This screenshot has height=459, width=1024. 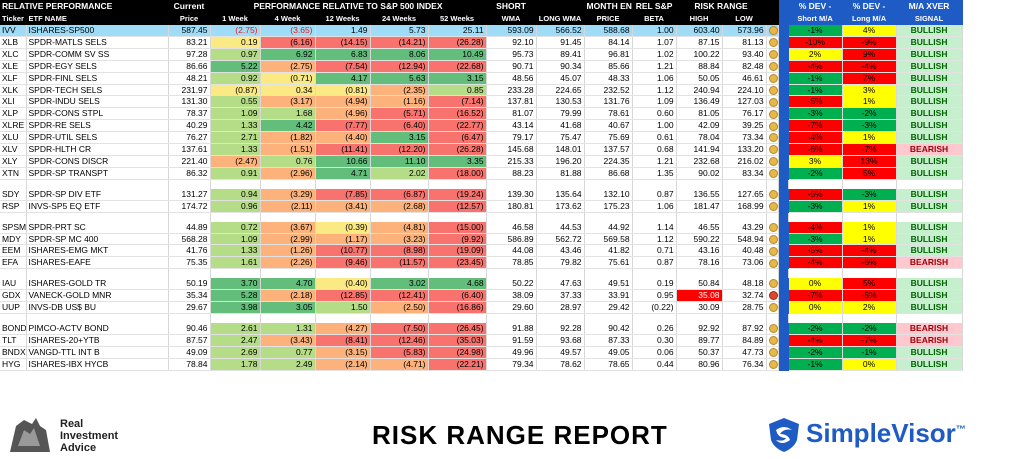 What do you see at coordinates (97, 307) in the screenshot?
I see `etf-name-cell: INVS-DB US$ BU` at bounding box center [97, 307].